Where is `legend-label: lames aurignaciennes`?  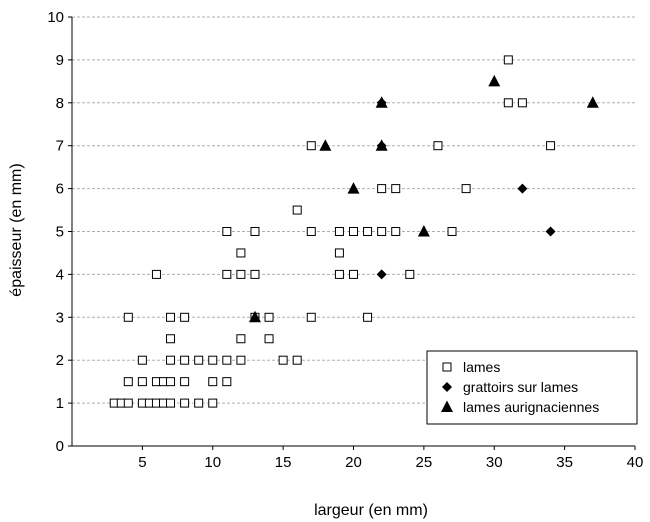 legend-label: lames aurignaciennes is located at coordinates (531, 407).